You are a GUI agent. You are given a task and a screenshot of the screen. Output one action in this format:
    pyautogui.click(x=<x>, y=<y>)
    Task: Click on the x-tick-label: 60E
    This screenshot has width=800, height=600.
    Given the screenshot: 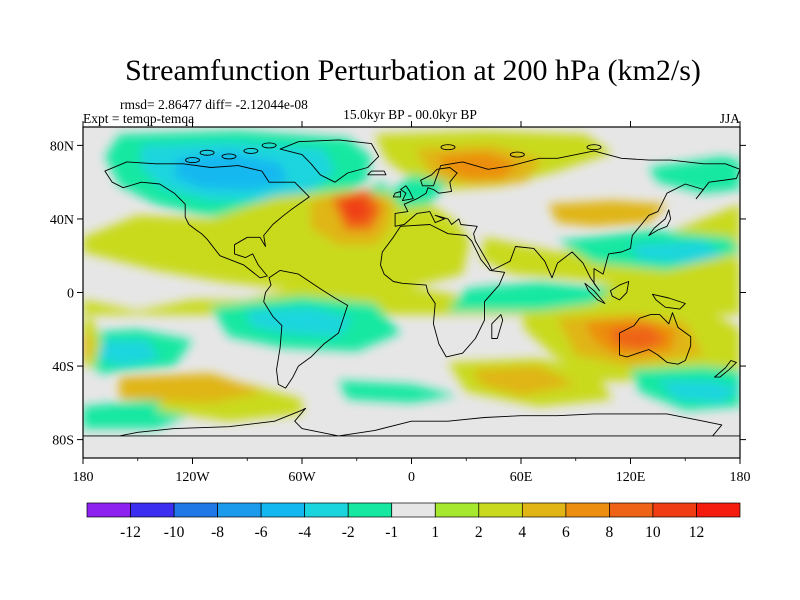 What is the action you would take?
    pyautogui.click(x=521, y=477)
    